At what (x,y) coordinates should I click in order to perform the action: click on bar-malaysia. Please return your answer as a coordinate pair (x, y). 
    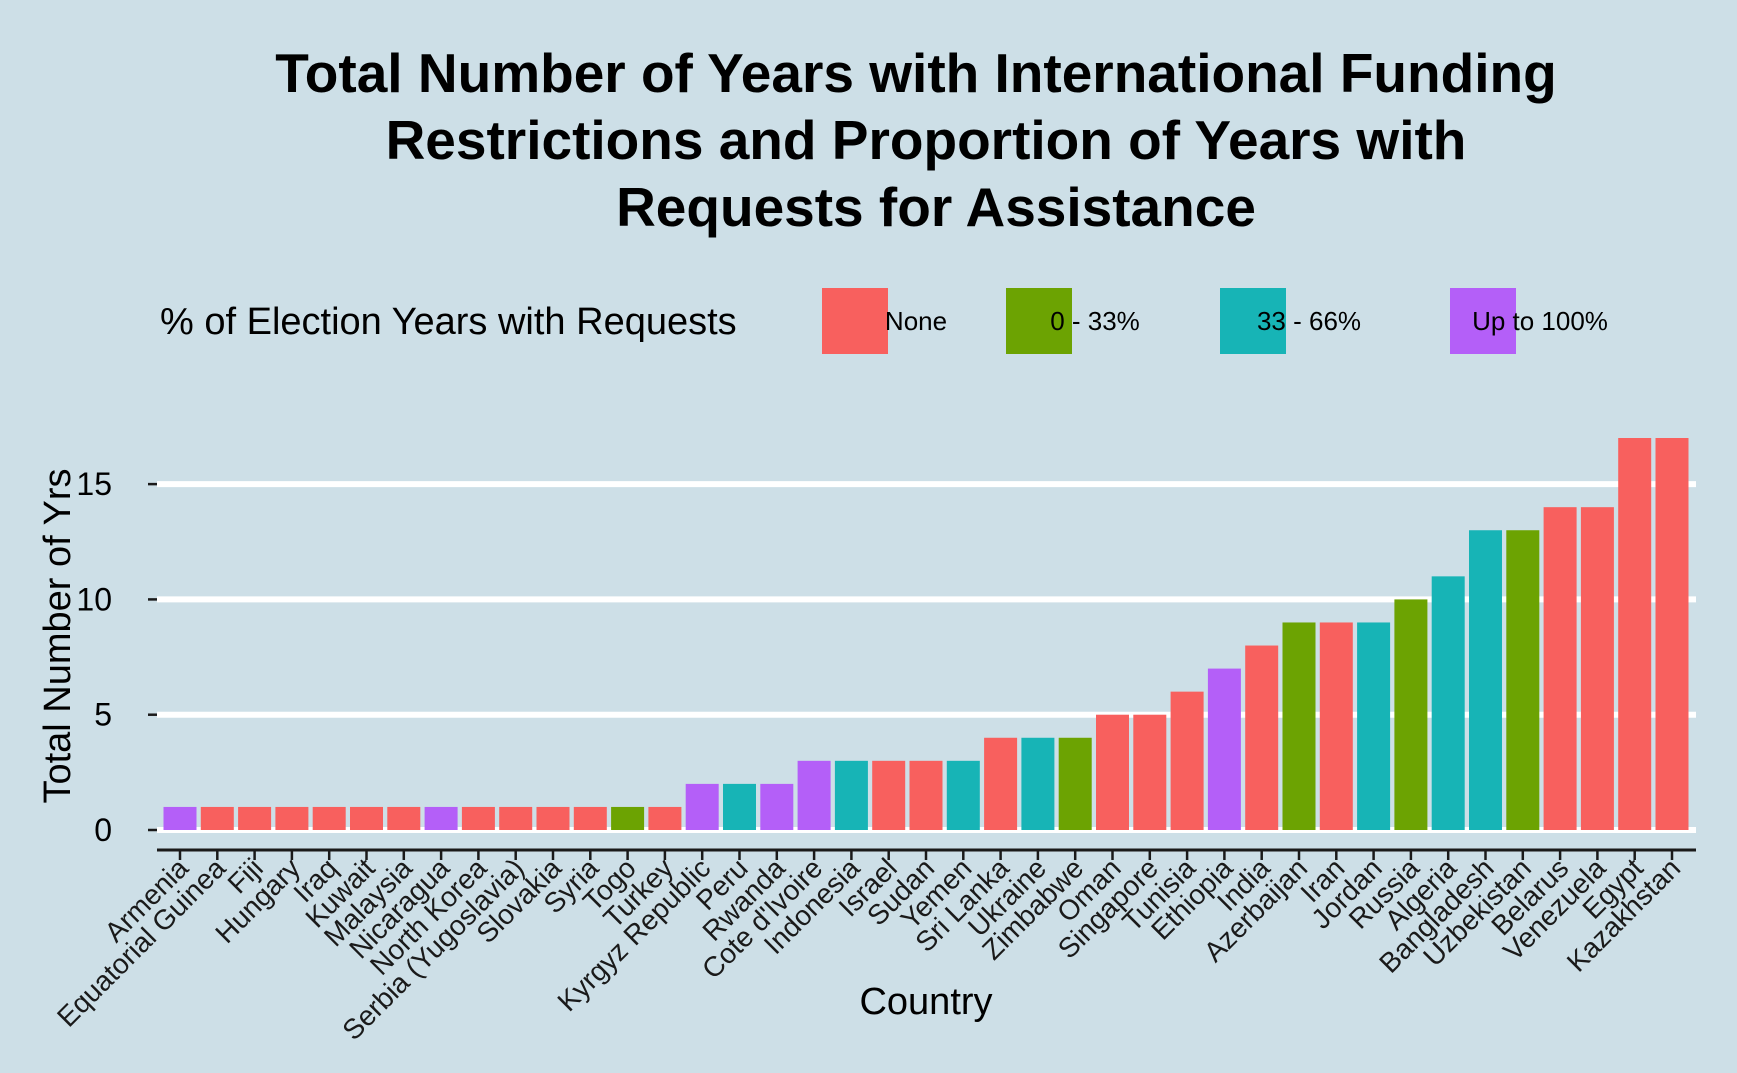
    Looking at the image, I should click on (404, 818).